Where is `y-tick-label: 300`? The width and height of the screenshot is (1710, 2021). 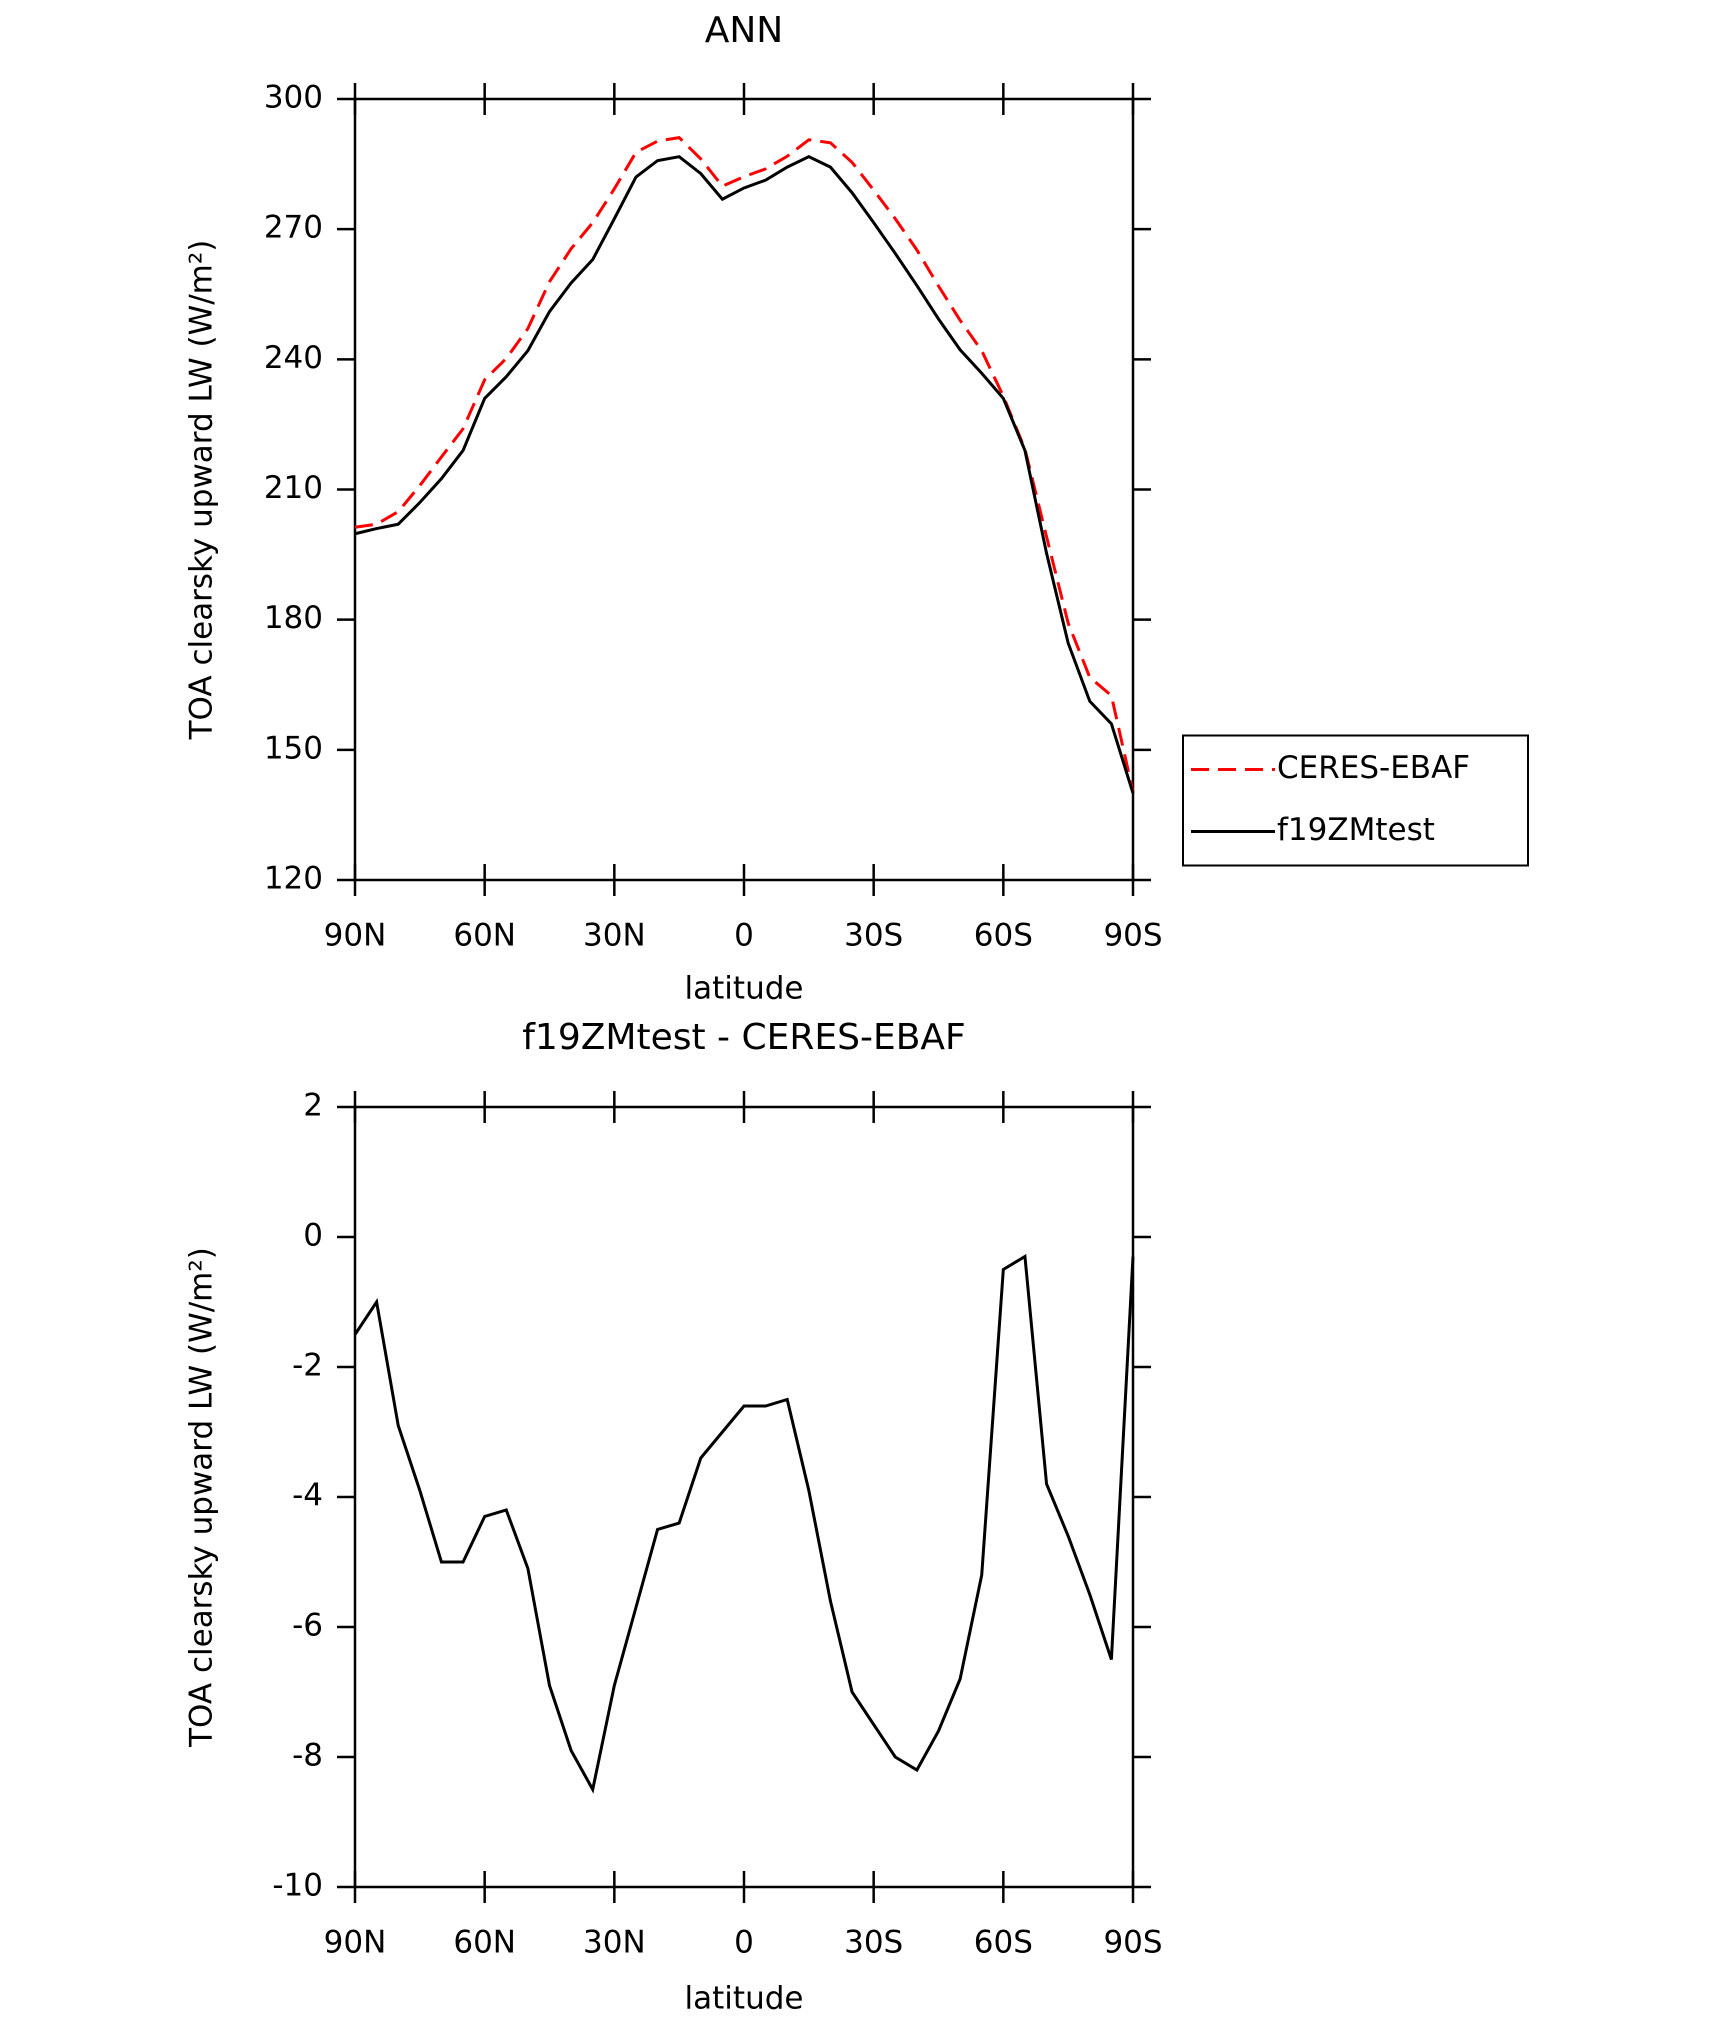
y-tick-label: 300 is located at coordinates (293, 98).